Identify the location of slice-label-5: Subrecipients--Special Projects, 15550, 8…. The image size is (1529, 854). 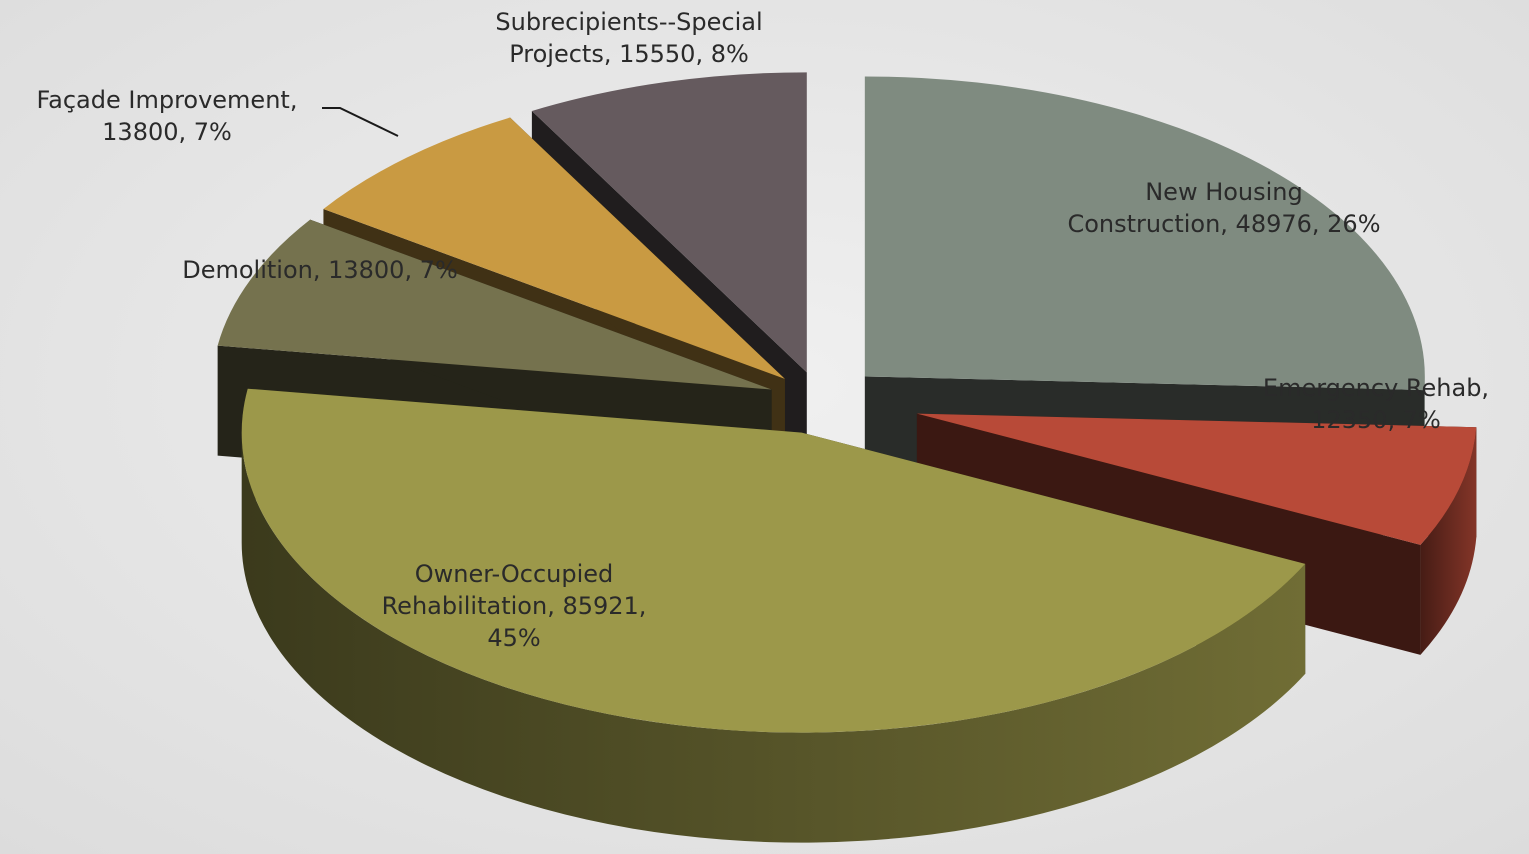
(628, 38).